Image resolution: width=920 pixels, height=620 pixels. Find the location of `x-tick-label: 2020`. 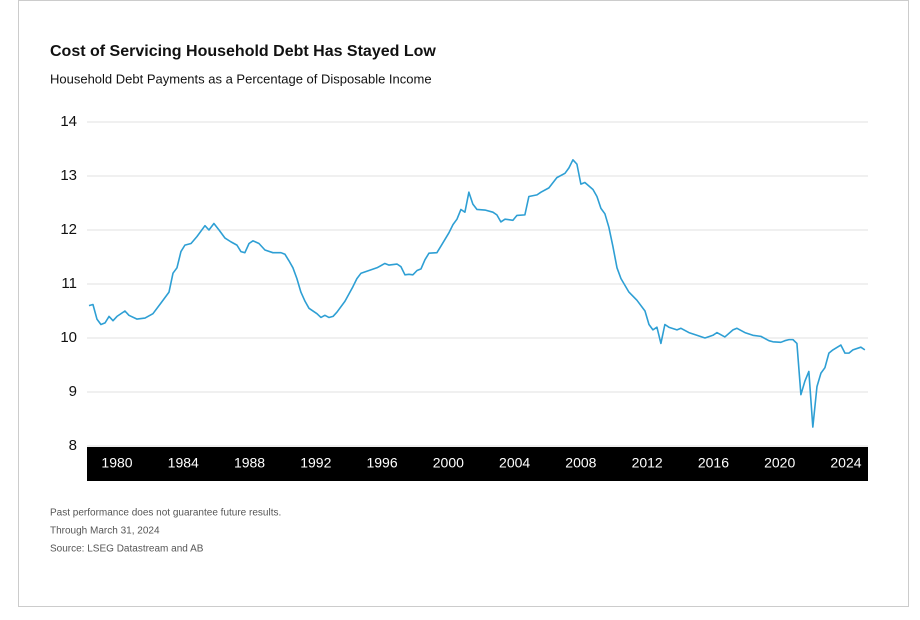

x-tick-label: 2020 is located at coordinates (779, 463).